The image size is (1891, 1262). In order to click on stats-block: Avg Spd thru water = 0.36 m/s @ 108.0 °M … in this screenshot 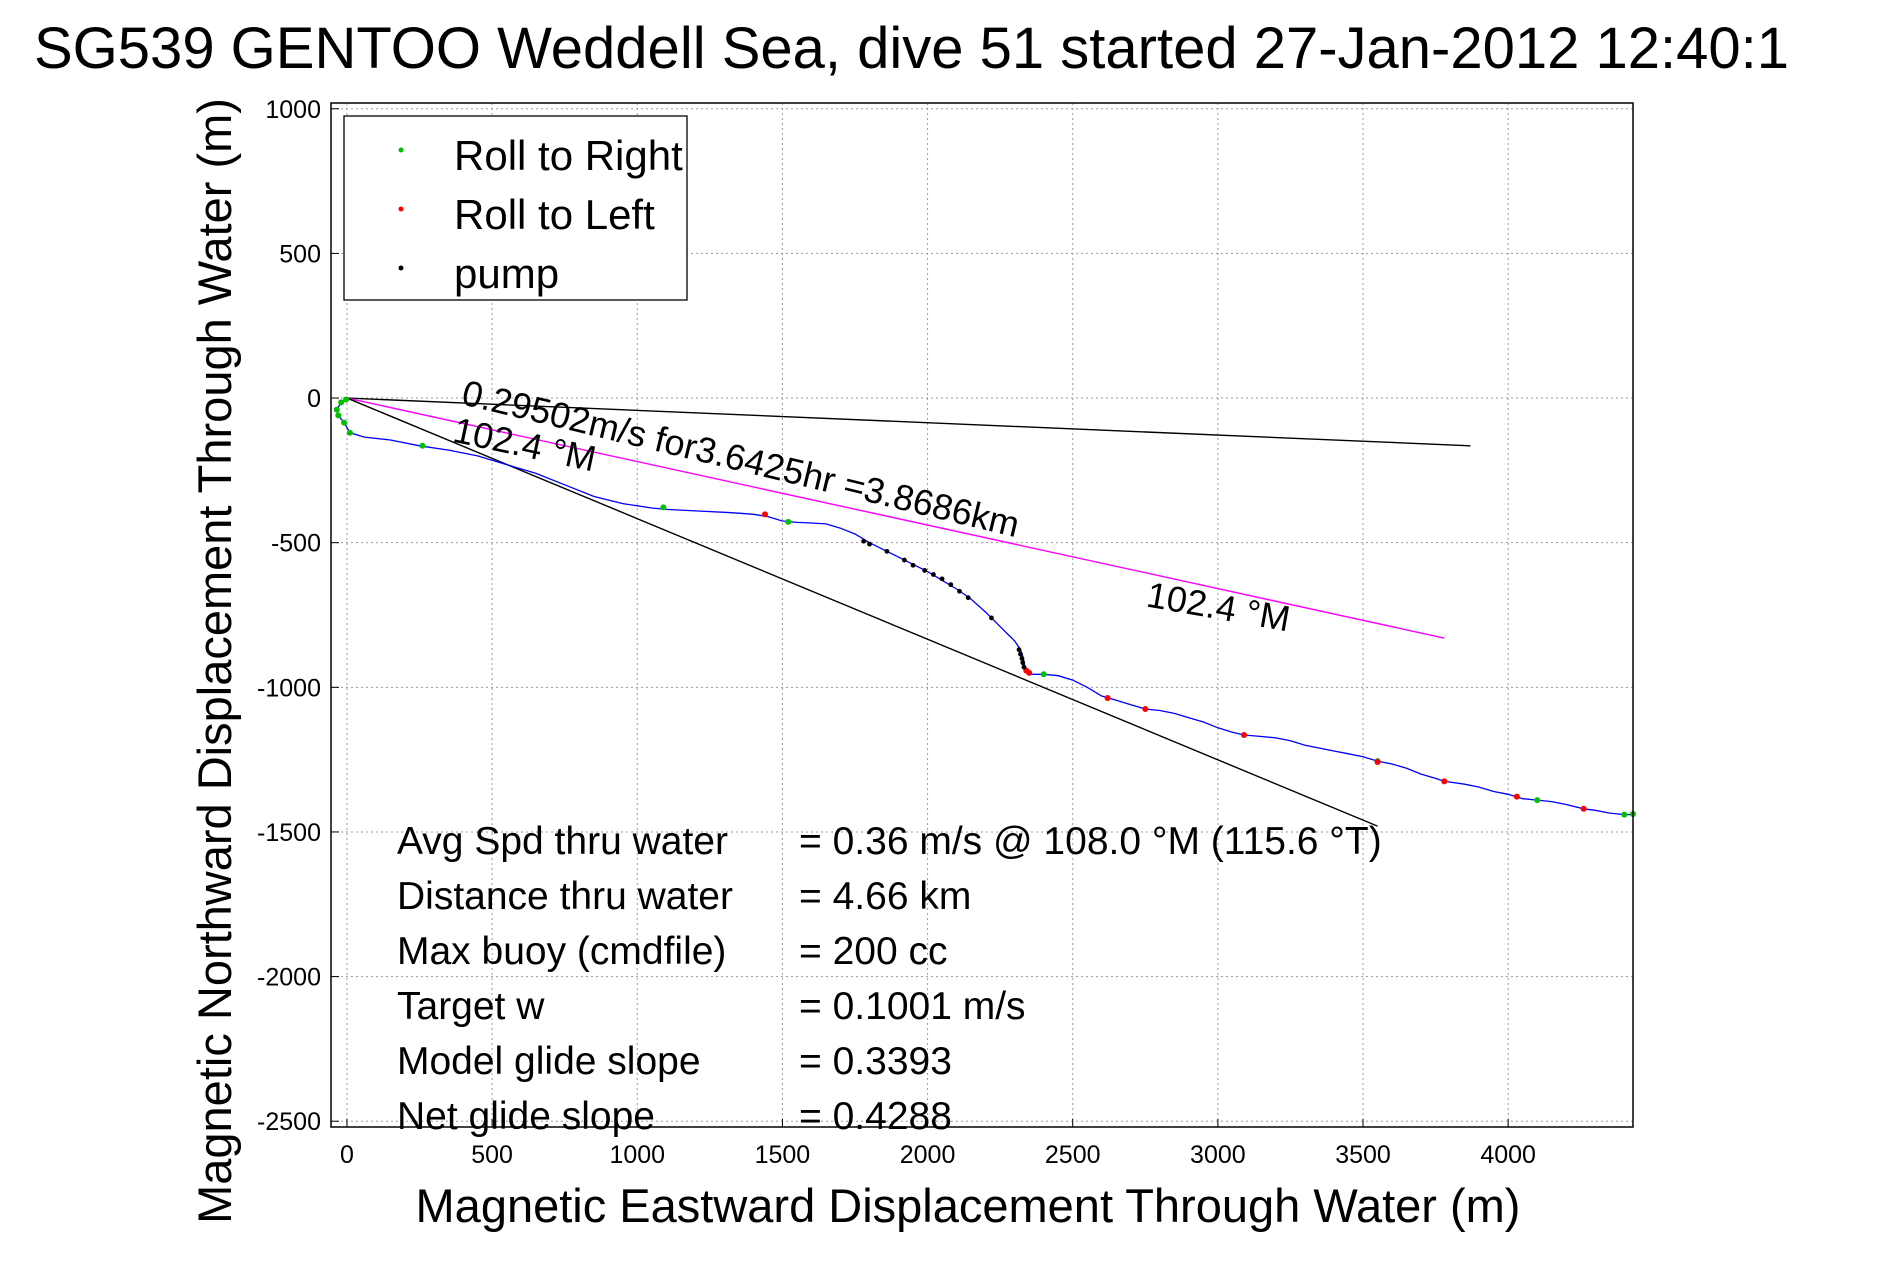, I will do `click(889, 979)`.